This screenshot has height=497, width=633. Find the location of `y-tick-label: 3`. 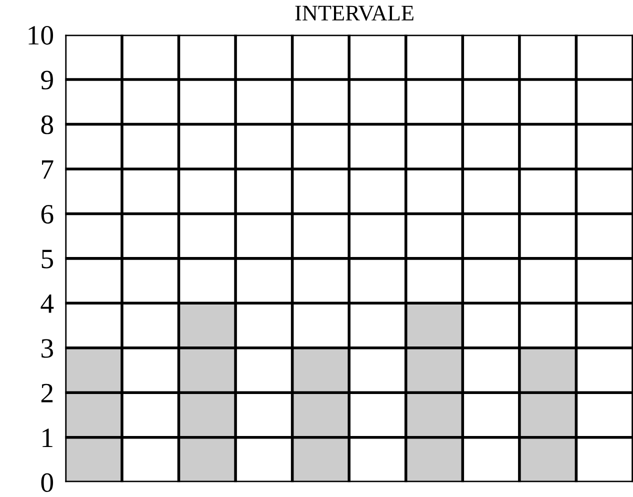

y-tick-label: 3 is located at coordinates (48, 348).